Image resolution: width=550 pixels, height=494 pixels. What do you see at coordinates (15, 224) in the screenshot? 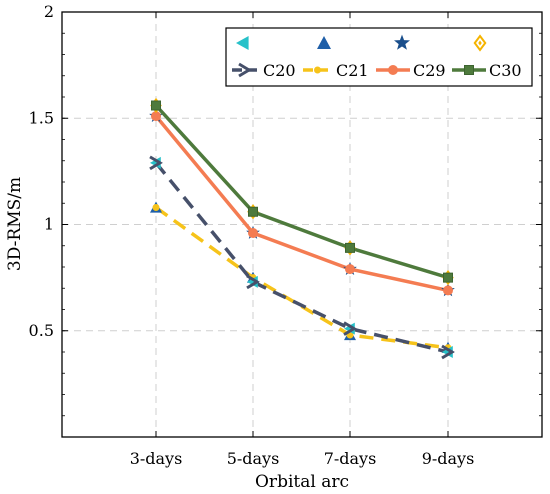
I see `y-axis-label: 3D-RMS/m` at bounding box center [15, 224].